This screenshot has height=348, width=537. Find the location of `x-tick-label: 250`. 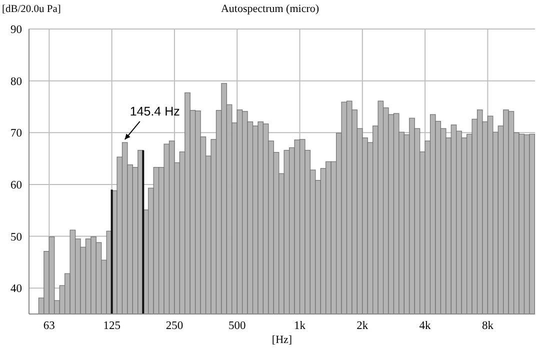

x-tick-label: 250 is located at coordinates (175, 326).